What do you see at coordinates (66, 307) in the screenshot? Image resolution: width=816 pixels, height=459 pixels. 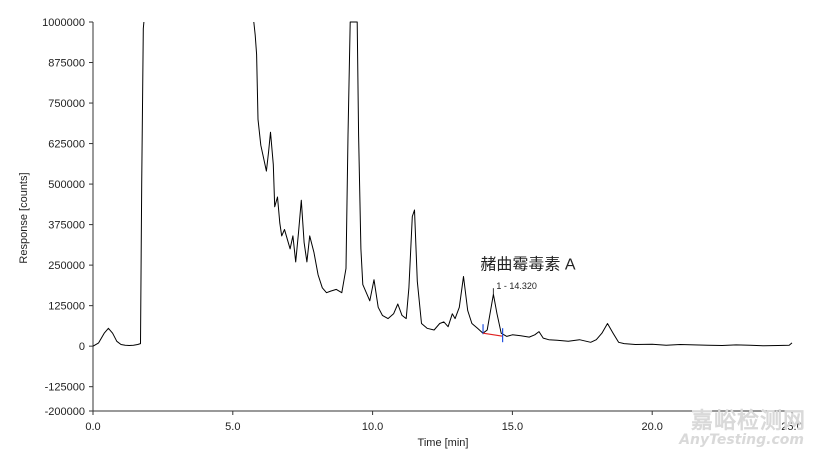 I see `y-tick-label: 125000` at bounding box center [66, 307].